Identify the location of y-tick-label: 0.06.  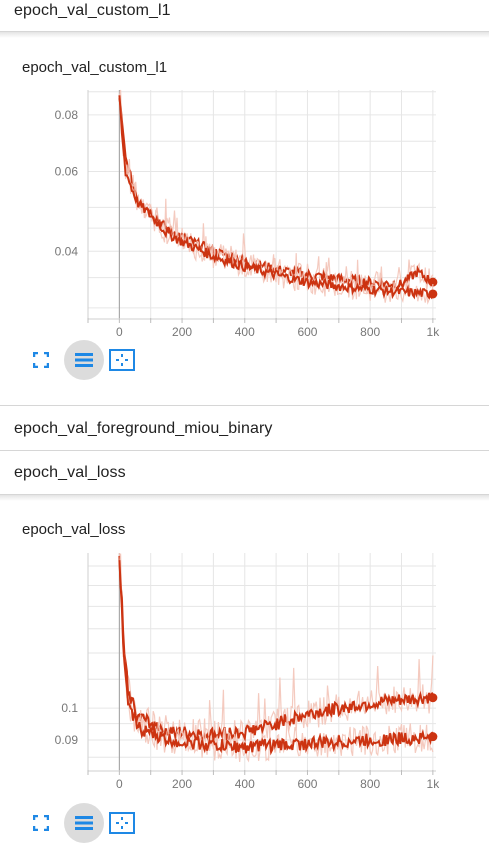
(67, 172).